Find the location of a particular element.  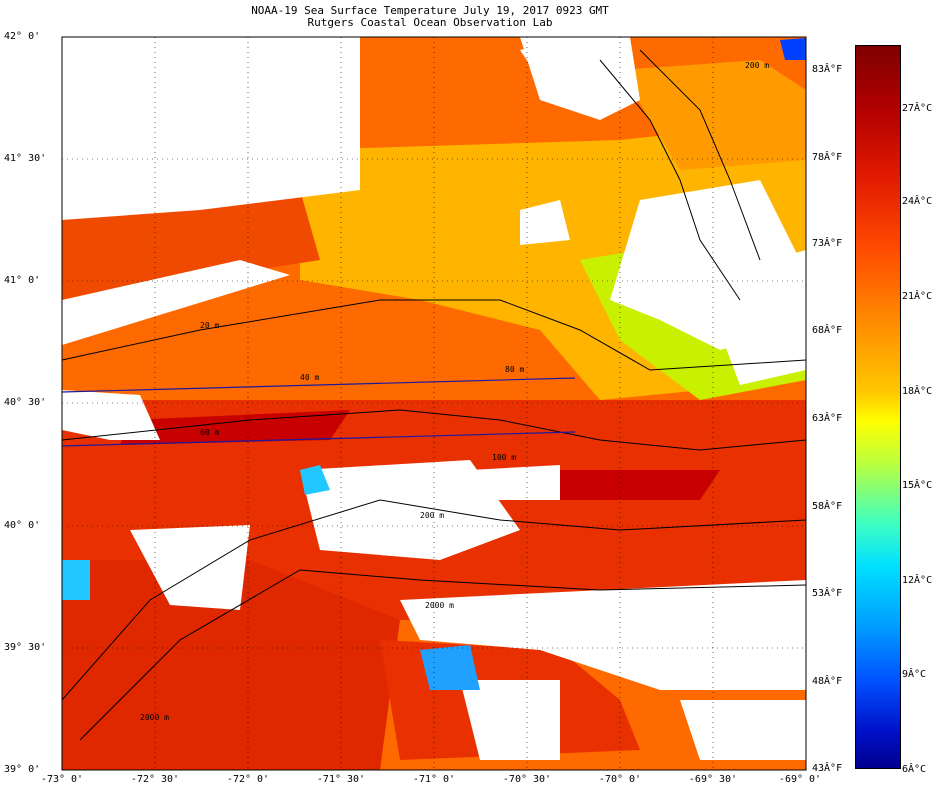

cold-edge is located at coordinates (315, 480).